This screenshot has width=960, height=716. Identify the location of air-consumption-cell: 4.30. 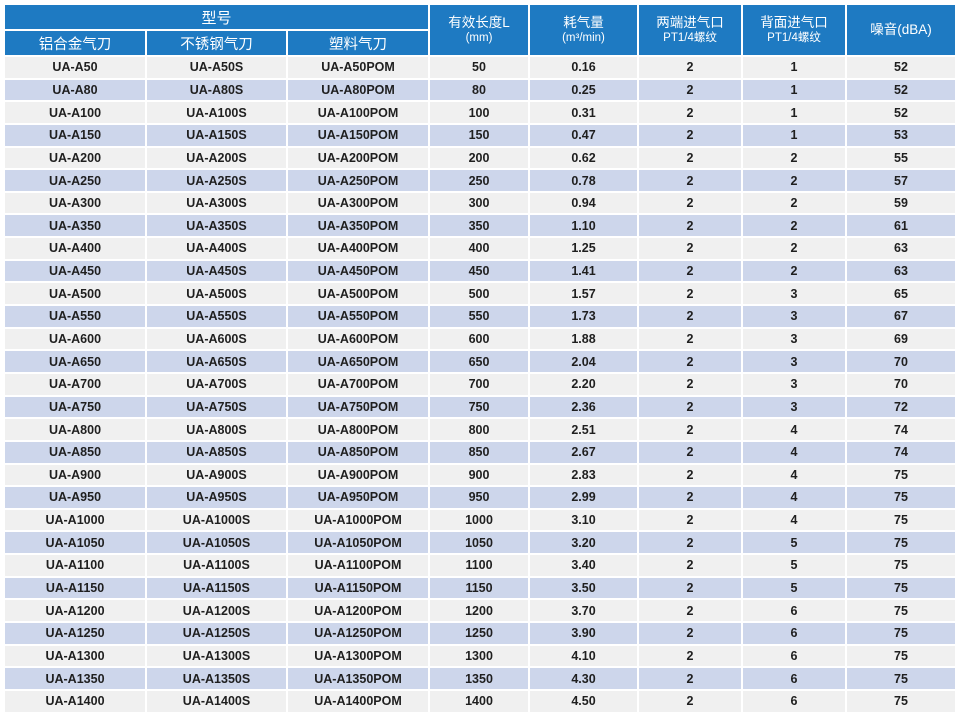
(583, 678).